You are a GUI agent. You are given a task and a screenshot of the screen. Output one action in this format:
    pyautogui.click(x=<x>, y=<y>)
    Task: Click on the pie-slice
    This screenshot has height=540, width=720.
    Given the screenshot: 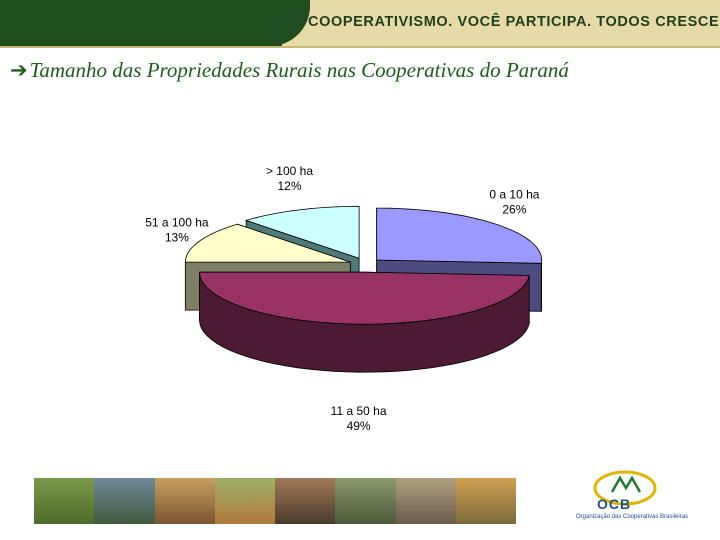 What is the action you would take?
    pyautogui.click(x=364, y=322)
    